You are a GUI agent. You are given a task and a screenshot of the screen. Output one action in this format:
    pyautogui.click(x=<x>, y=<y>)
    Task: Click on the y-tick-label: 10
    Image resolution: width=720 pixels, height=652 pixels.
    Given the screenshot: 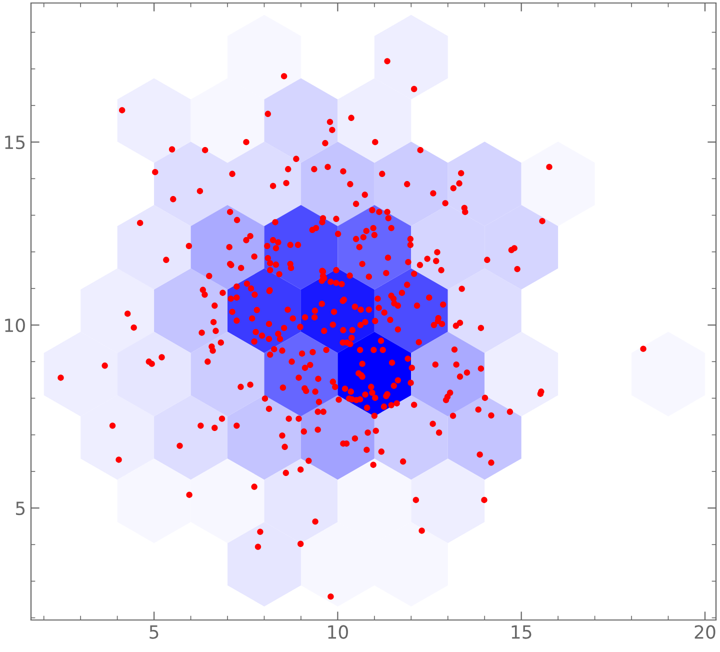 What is the action you would take?
    pyautogui.click(x=15, y=325)
    